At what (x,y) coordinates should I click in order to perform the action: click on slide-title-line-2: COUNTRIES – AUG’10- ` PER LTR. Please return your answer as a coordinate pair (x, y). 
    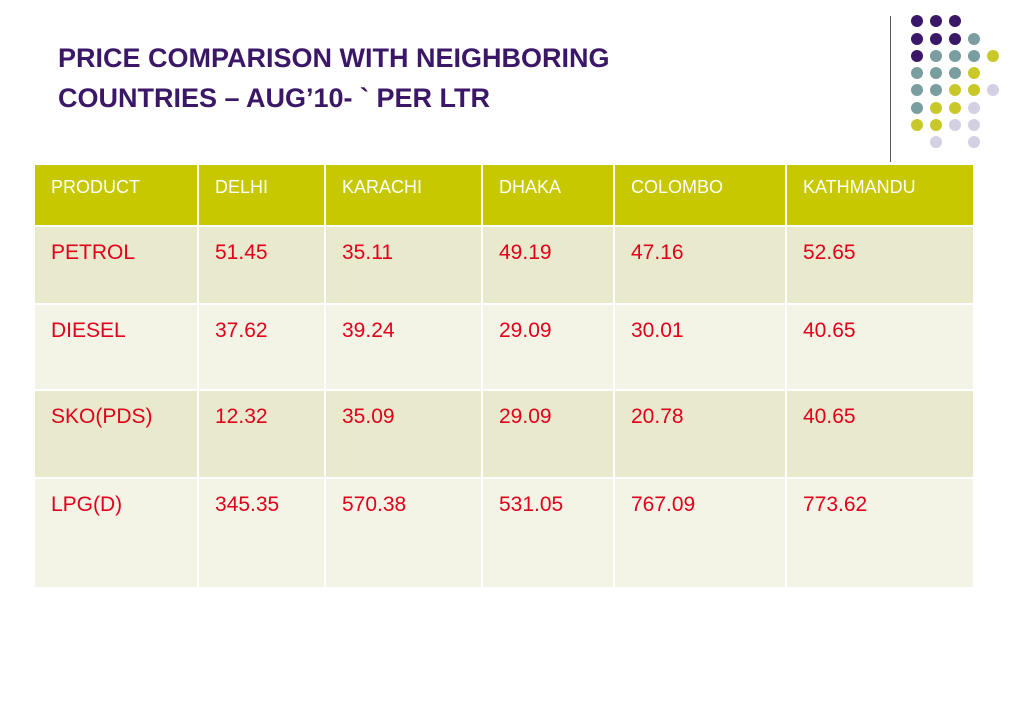
    Looking at the image, I should click on (274, 98).